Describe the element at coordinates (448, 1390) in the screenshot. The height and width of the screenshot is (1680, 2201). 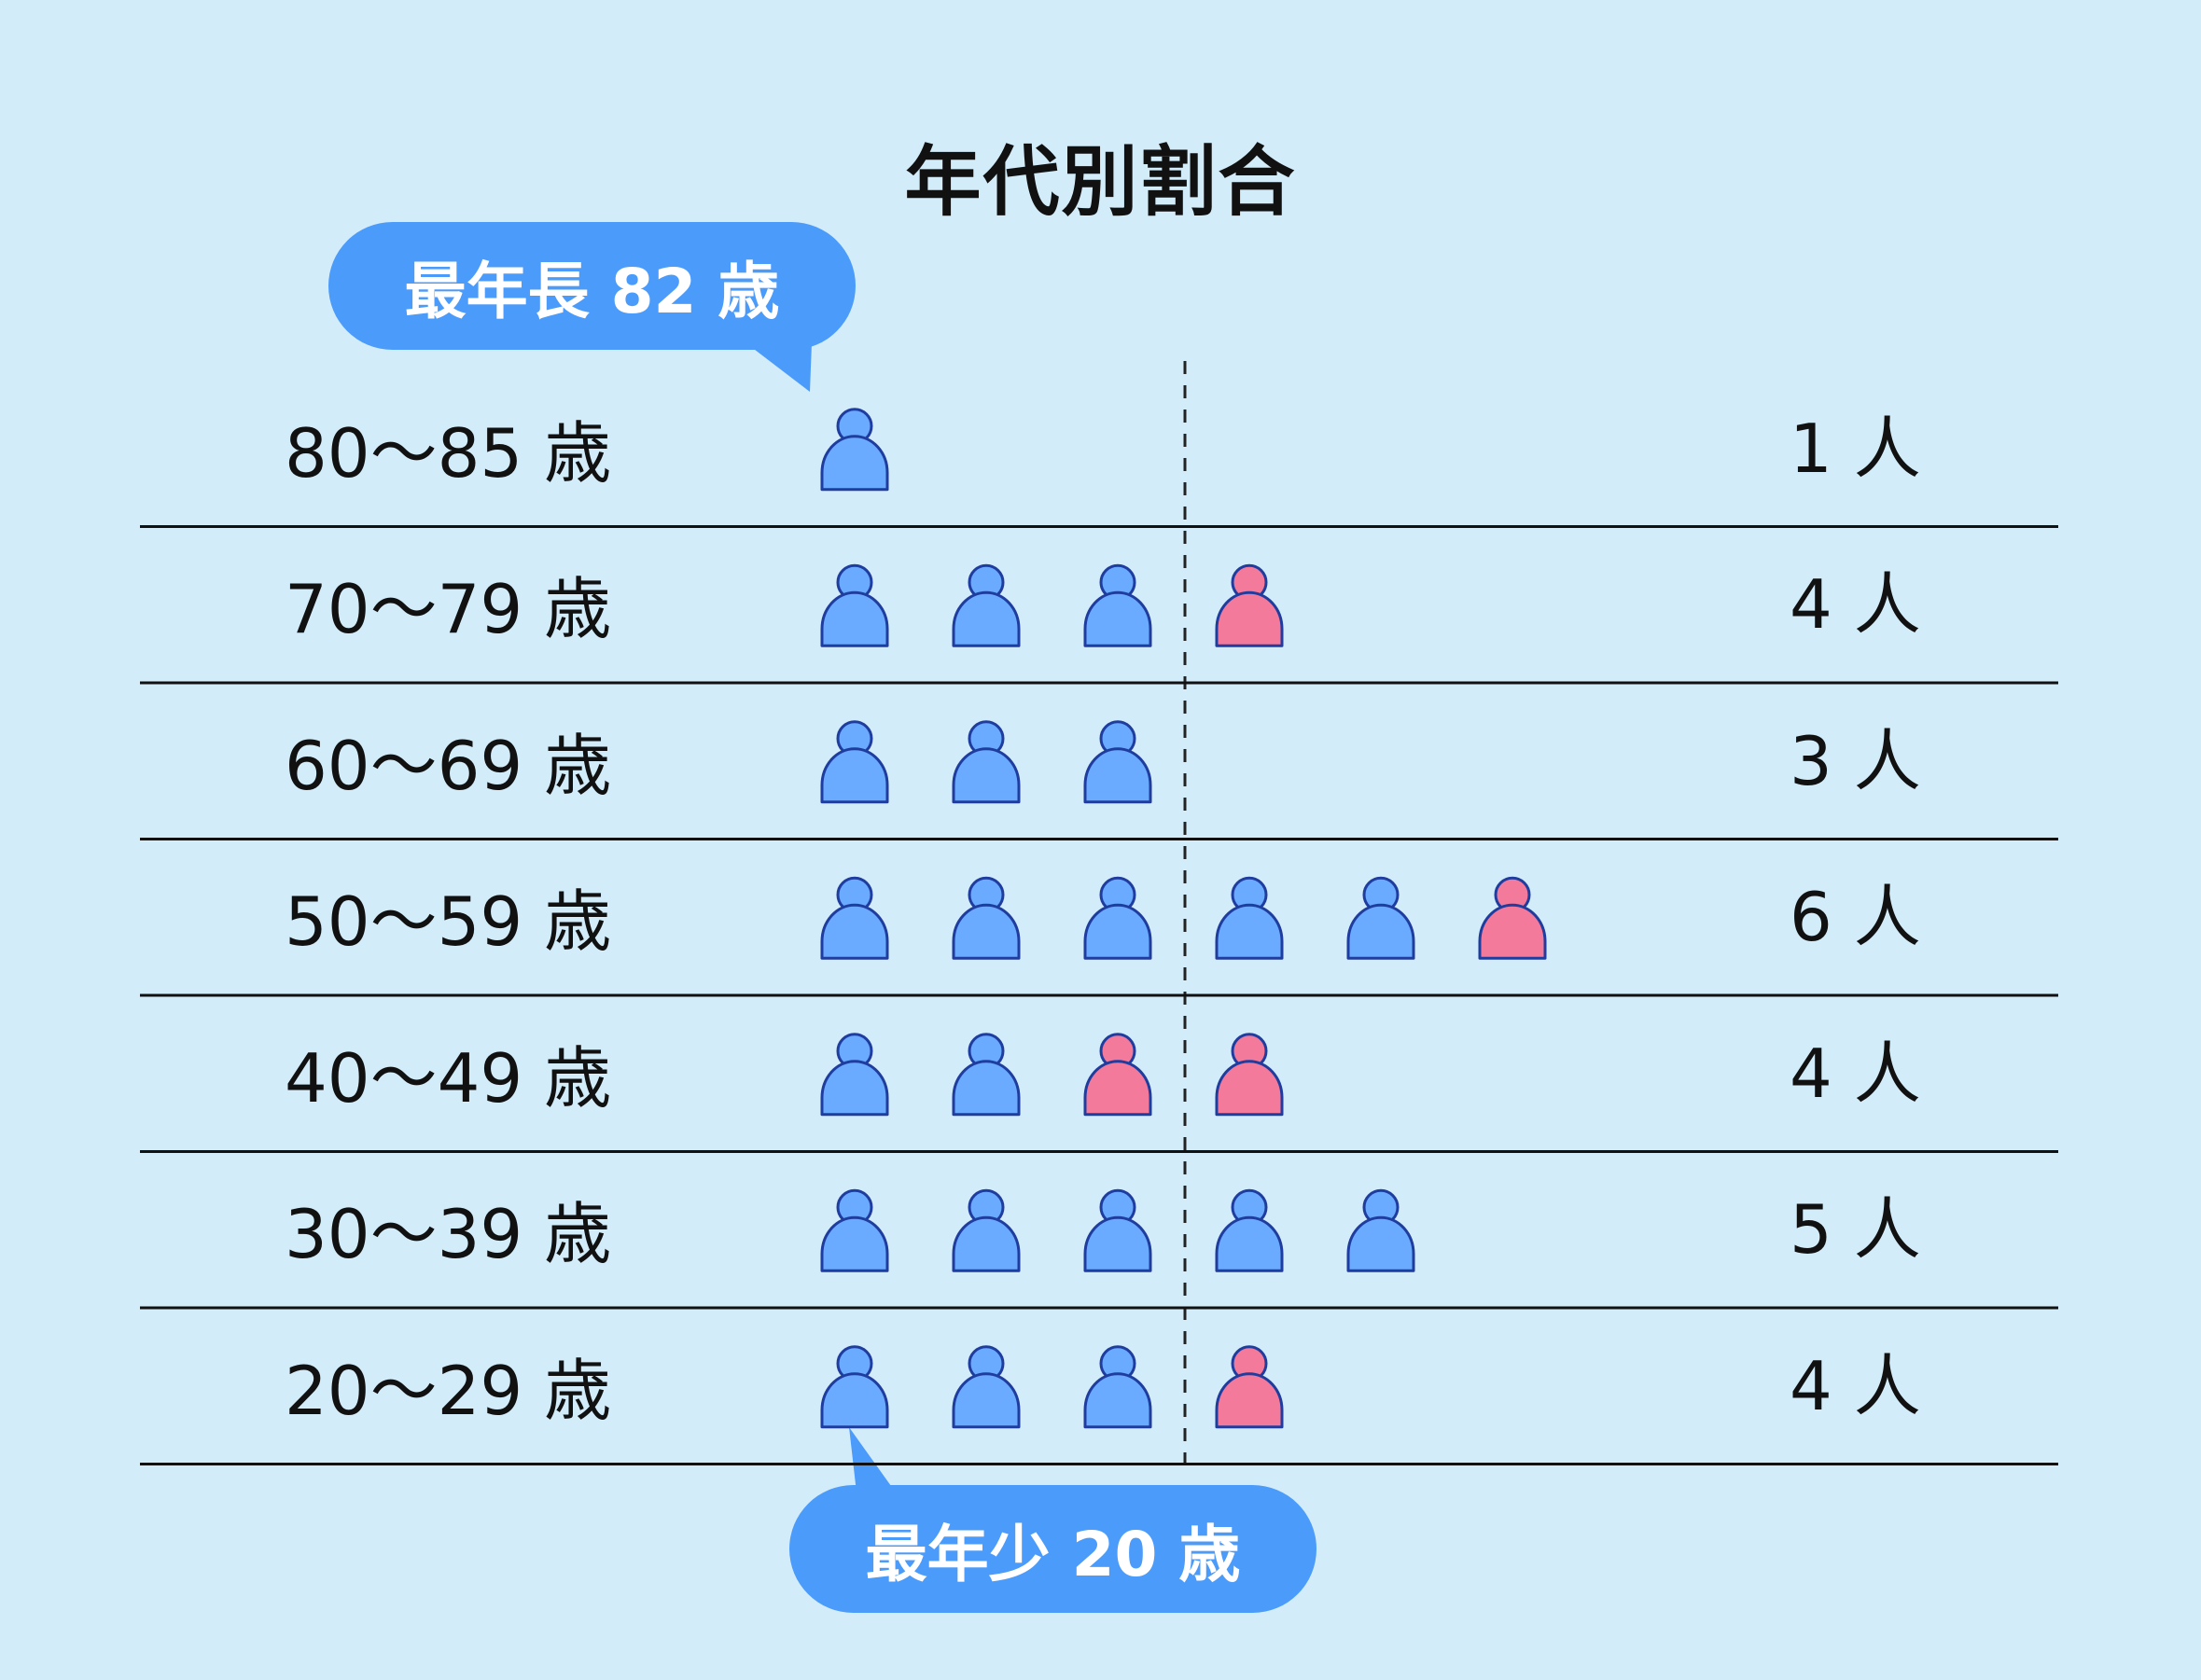
I see `age-range-label: 20〜29 歳` at that location.